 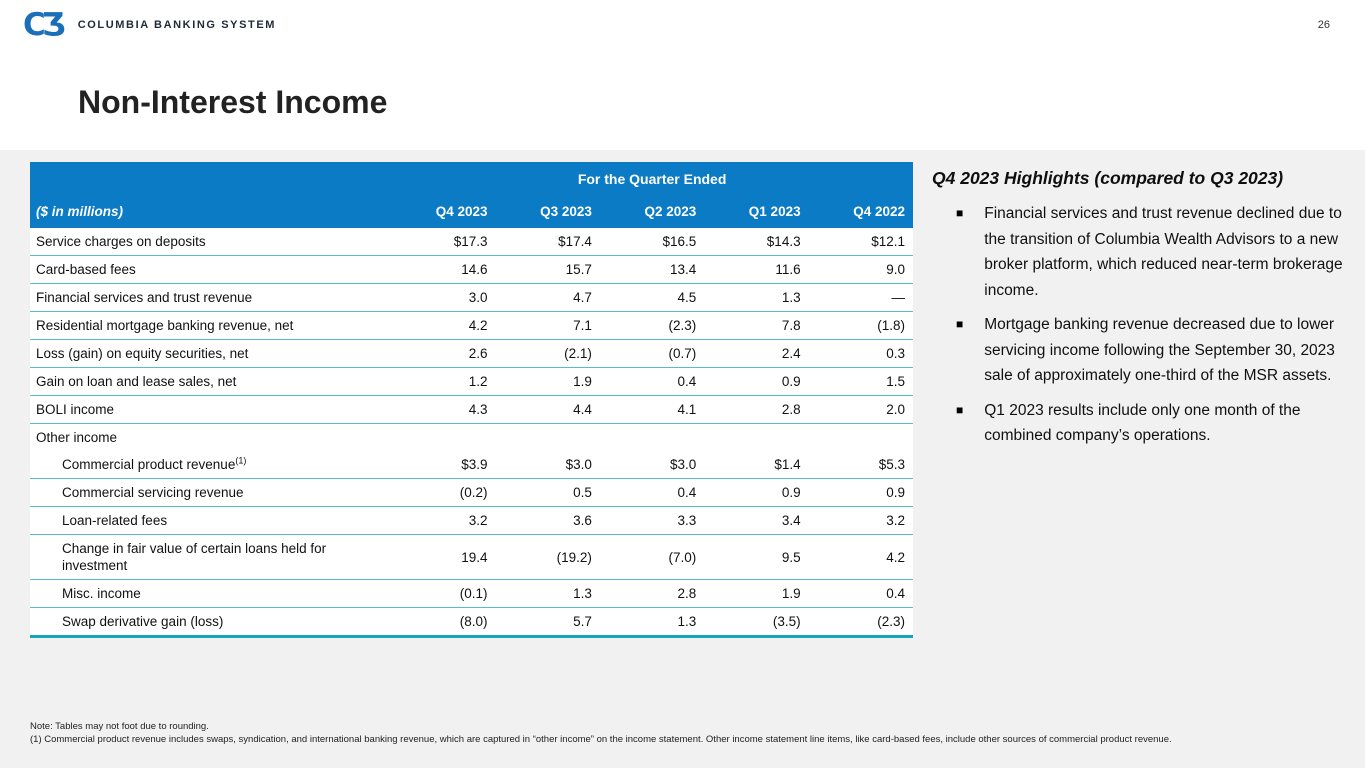 What do you see at coordinates (211, 622) in the screenshot?
I see `row-label: Swap derivative gain (loss)` at bounding box center [211, 622].